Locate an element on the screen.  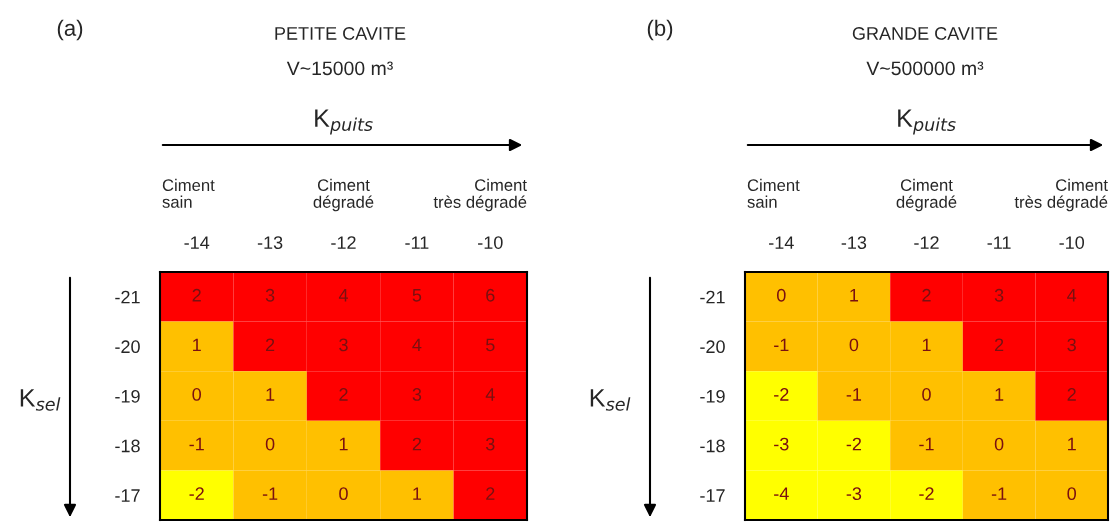
chart-title: PETITE CAVITE is located at coordinates (340, 33).